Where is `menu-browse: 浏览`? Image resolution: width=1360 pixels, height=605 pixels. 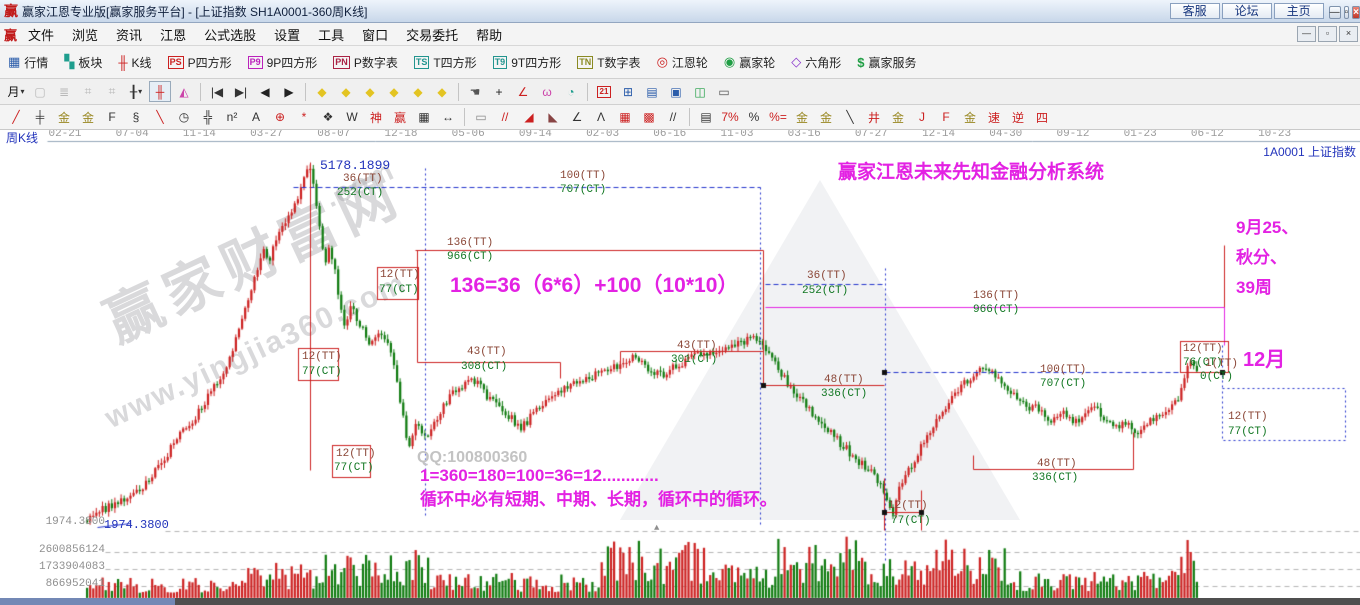
menu-browse: 浏览 is located at coordinates (85, 35).